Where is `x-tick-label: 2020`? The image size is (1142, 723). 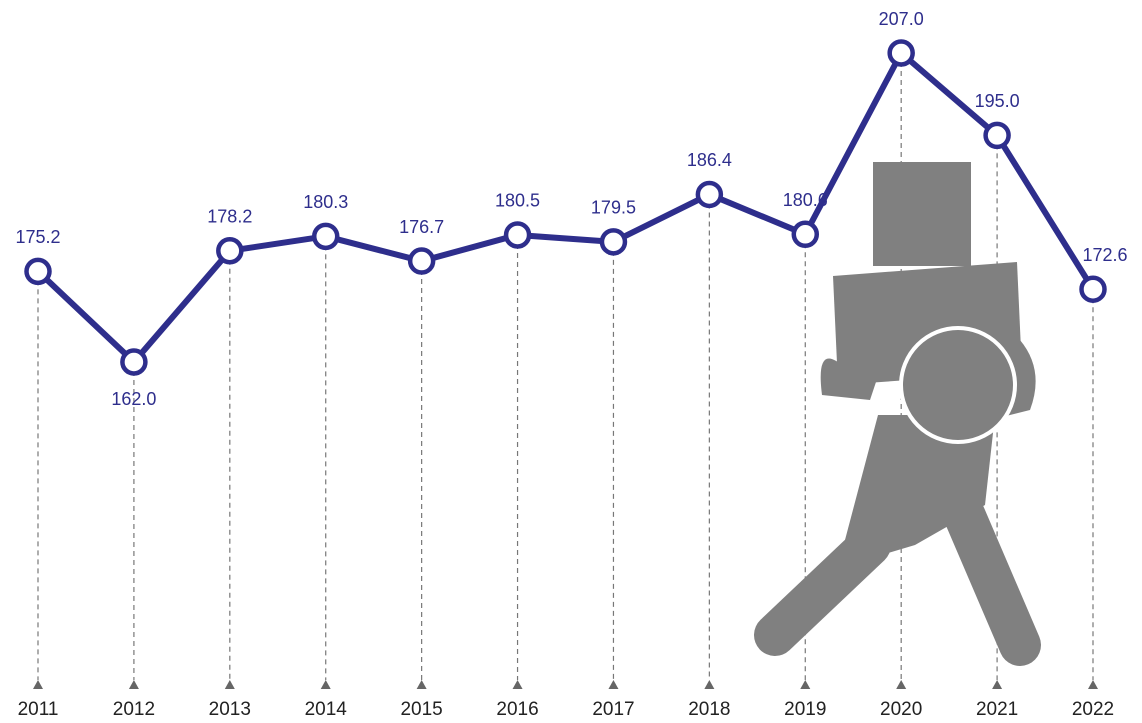 x-tick-label: 2020 is located at coordinates (901, 709).